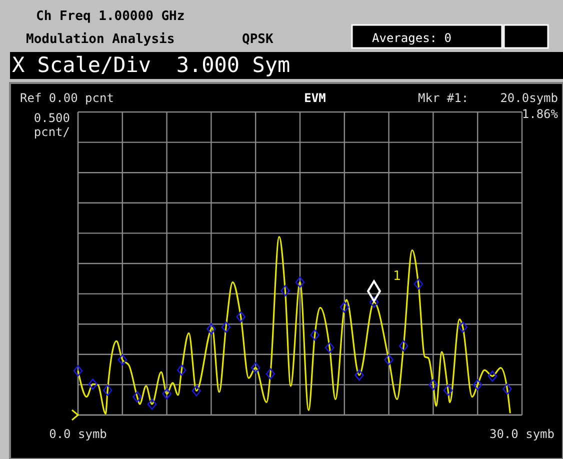  Describe the element at coordinates (397, 276) in the screenshot. I see `annotation: 1` at that location.